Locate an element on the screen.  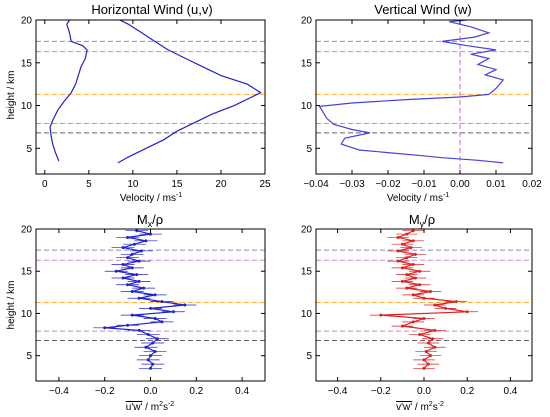
x-tick-label: −0.04 is located at coordinates (316, 184).